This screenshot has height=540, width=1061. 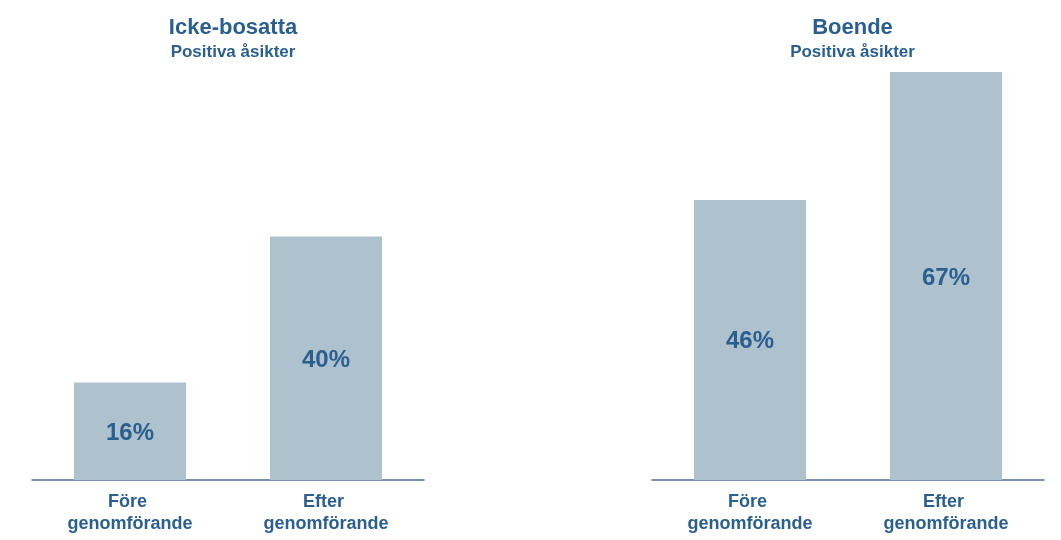 I want to click on data-label: 16%, so click(x=130, y=431).